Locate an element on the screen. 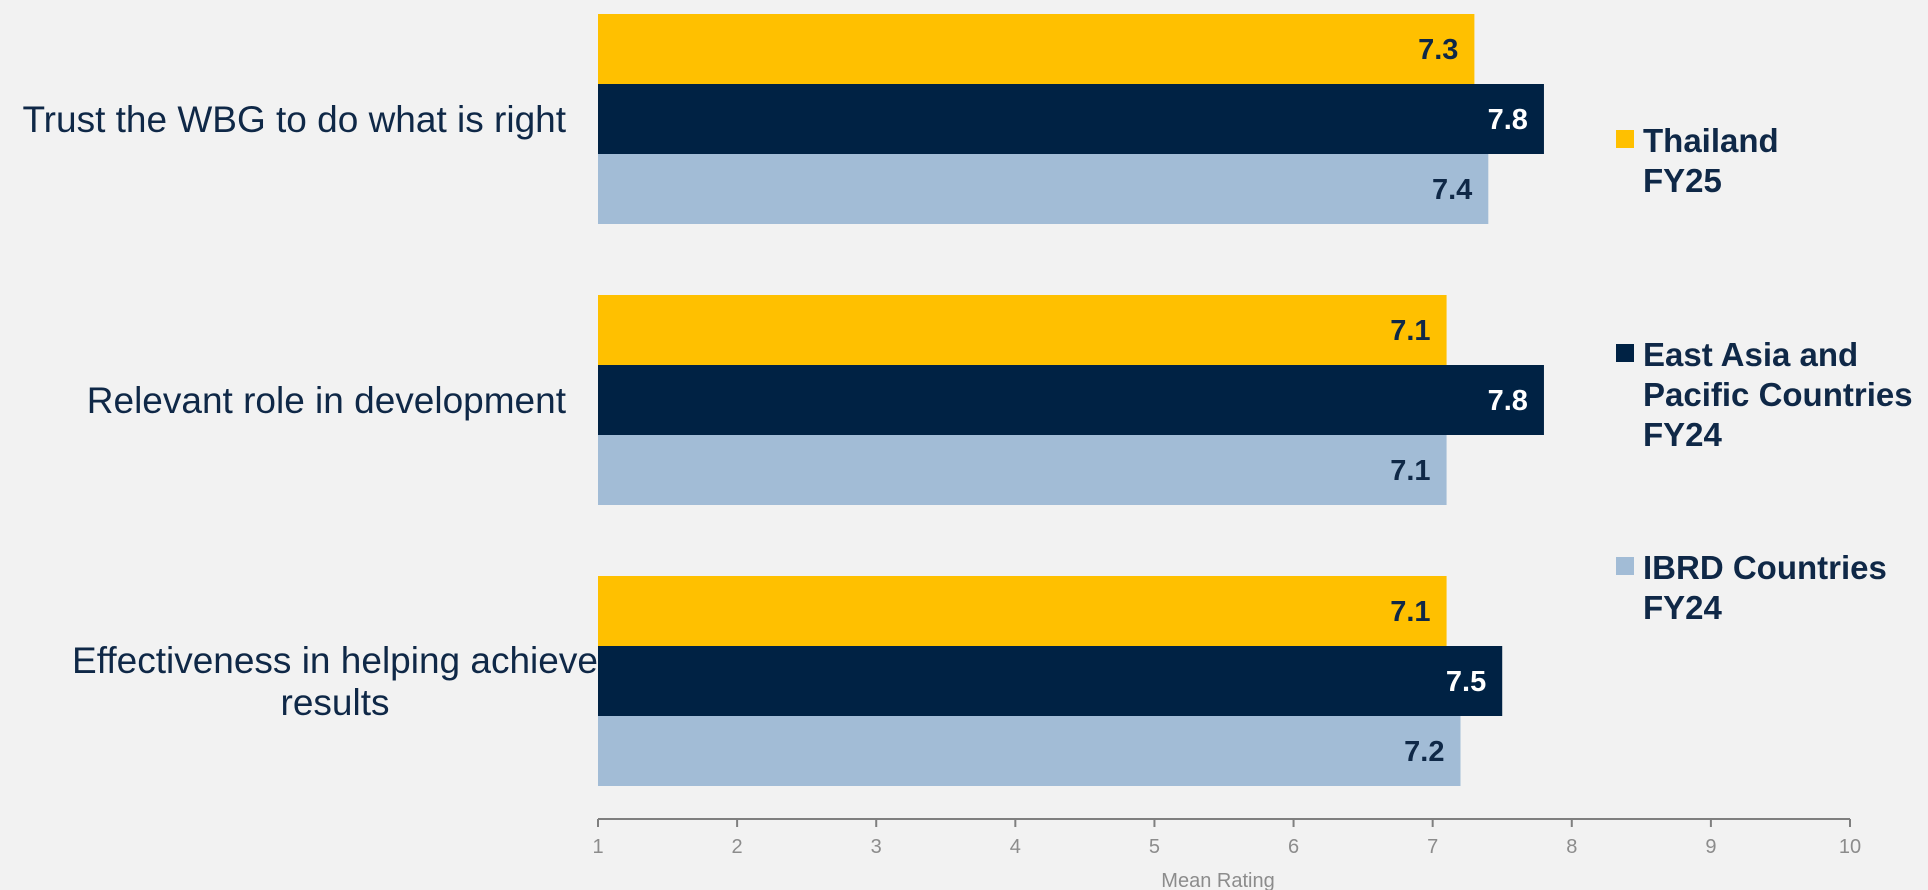 This screenshot has width=1928, height=890. legend-label-2: East Asia and Pacific Countries FY24 is located at coordinates (1778, 394).